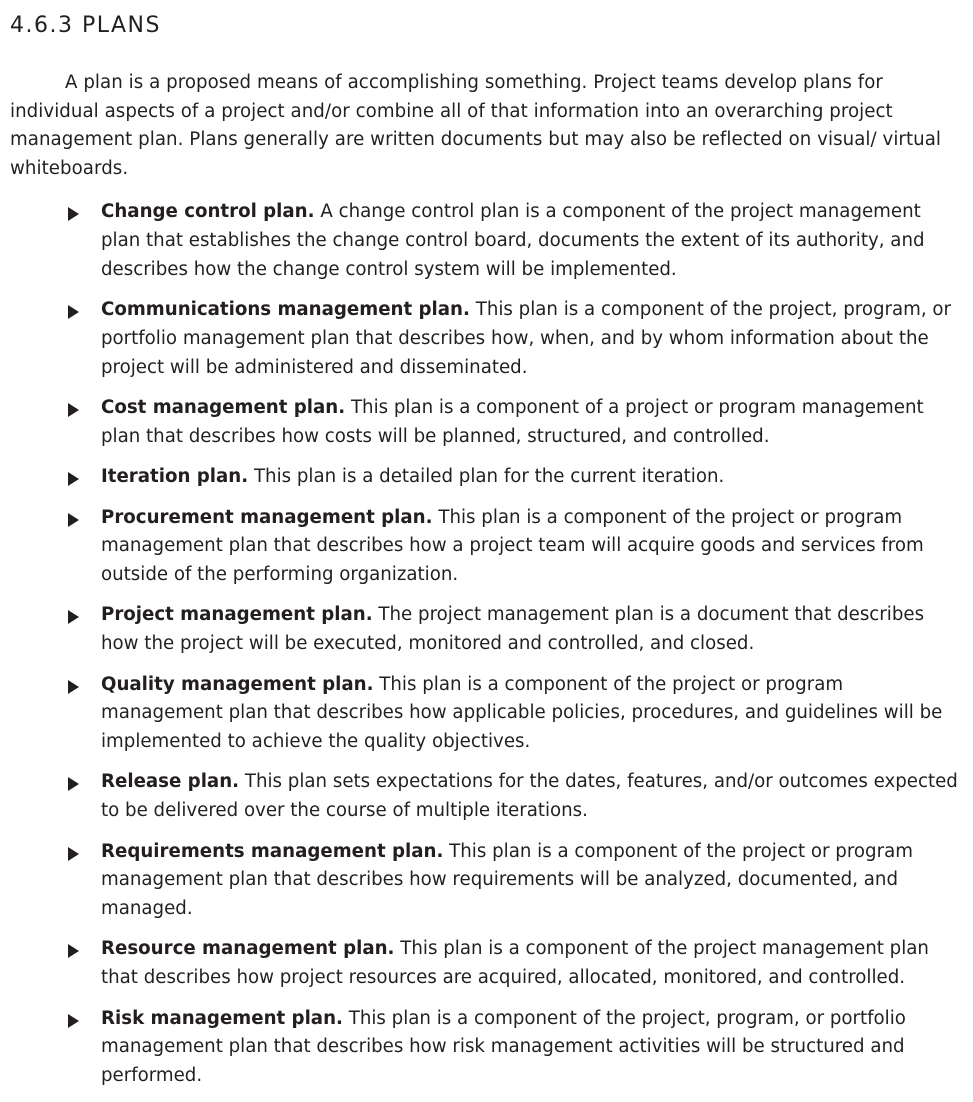 Image resolution: width=973 pixels, height=1102 pixels. Describe the element at coordinates (170, 782) in the screenshot. I see `plan-term: Release plan.` at that location.